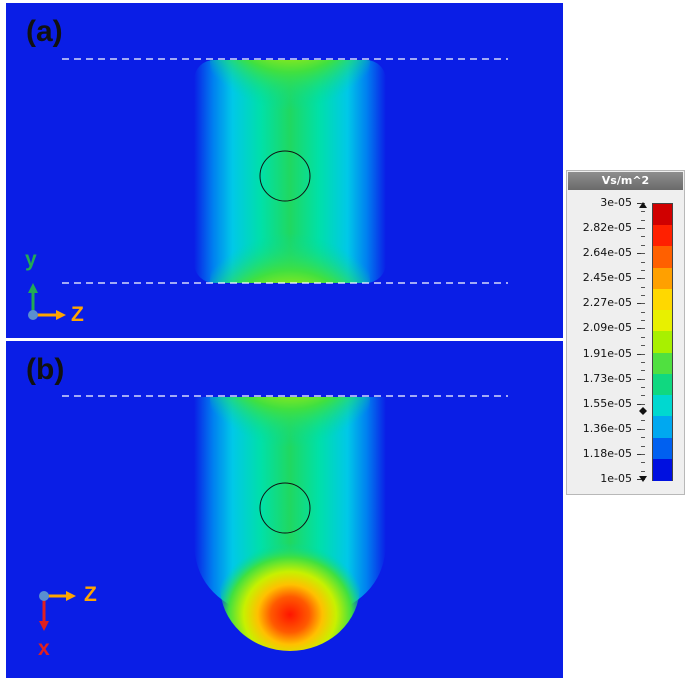 The width and height of the screenshot is (699, 684). Describe the element at coordinates (607, 378) in the screenshot. I see `legend-tick-label: 1.73e-05` at that location.